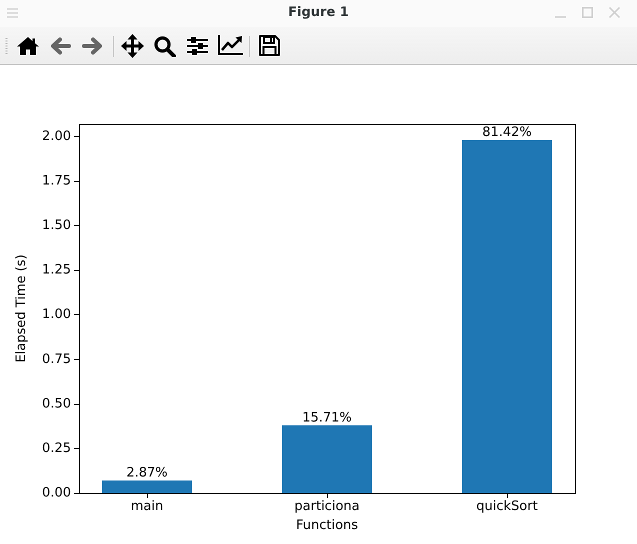 This screenshot has height=544, width=637. I want to click on x-axis-title: Functions, so click(327, 525).